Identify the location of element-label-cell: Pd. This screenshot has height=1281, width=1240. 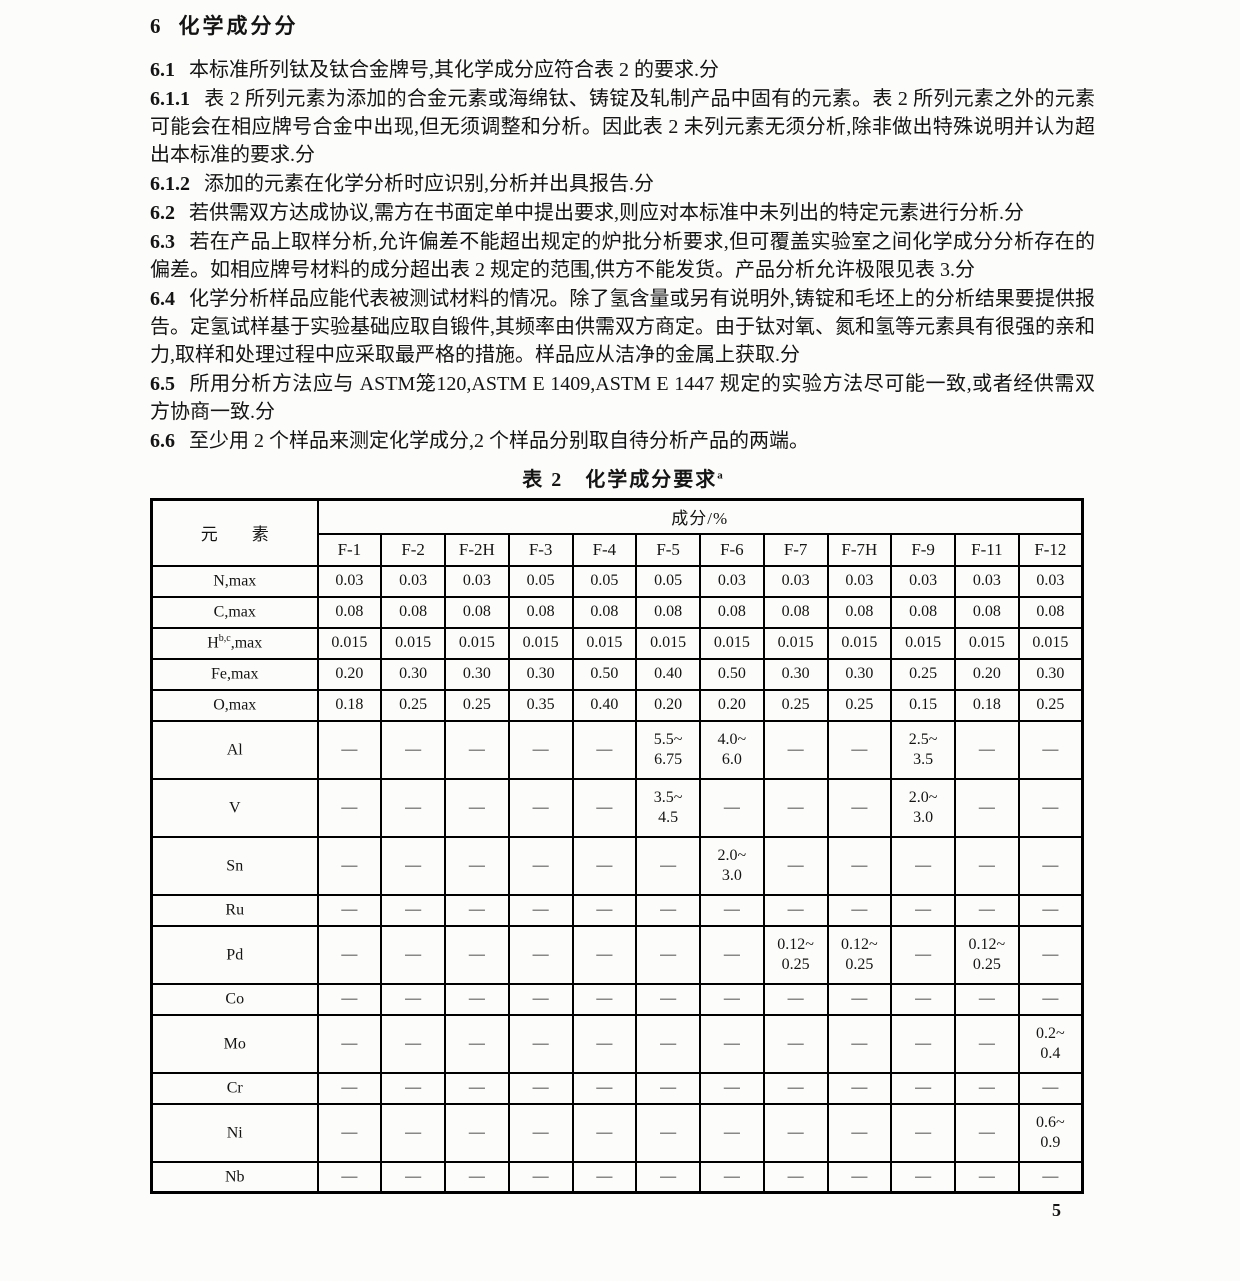
(234, 954).